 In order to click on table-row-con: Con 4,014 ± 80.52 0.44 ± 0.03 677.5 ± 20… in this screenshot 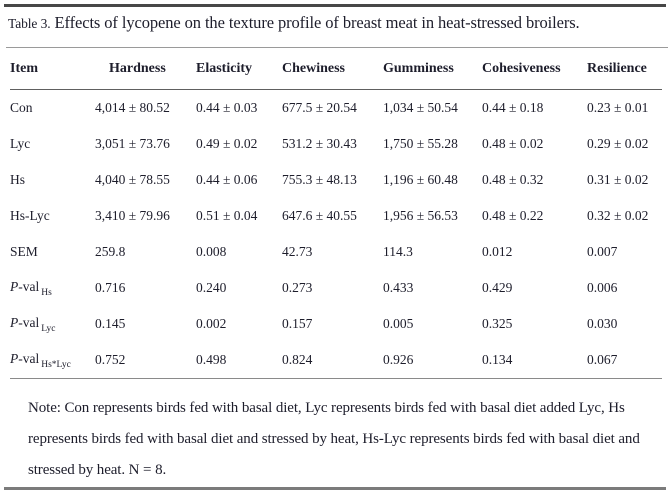, I will do `click(336, 108)`.